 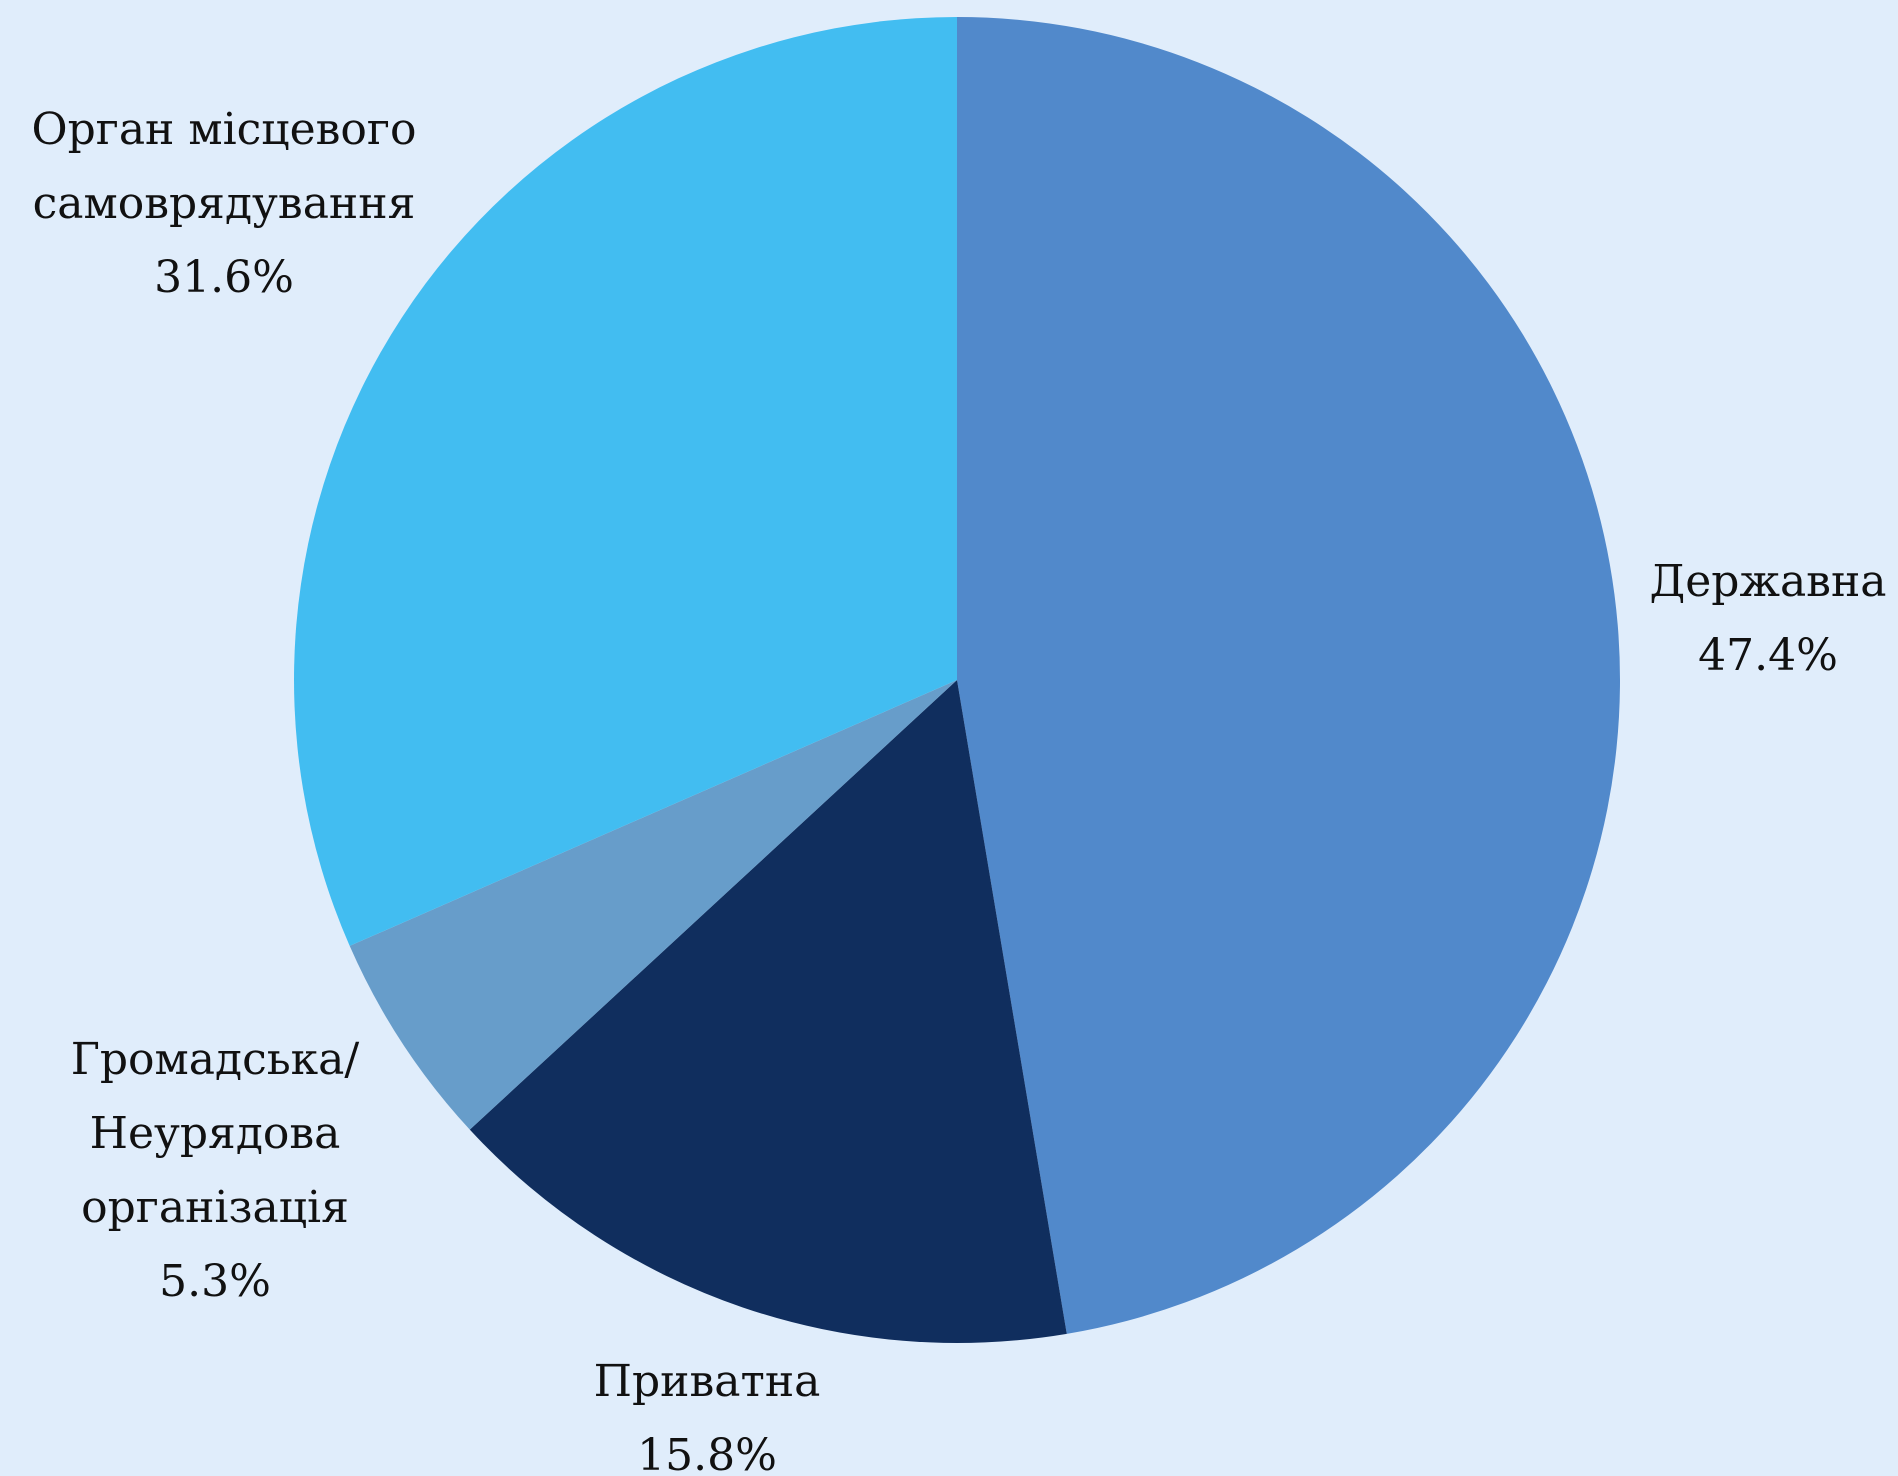 I want to click on slice-category-label: Приватна, so click(x=707, y=1381).